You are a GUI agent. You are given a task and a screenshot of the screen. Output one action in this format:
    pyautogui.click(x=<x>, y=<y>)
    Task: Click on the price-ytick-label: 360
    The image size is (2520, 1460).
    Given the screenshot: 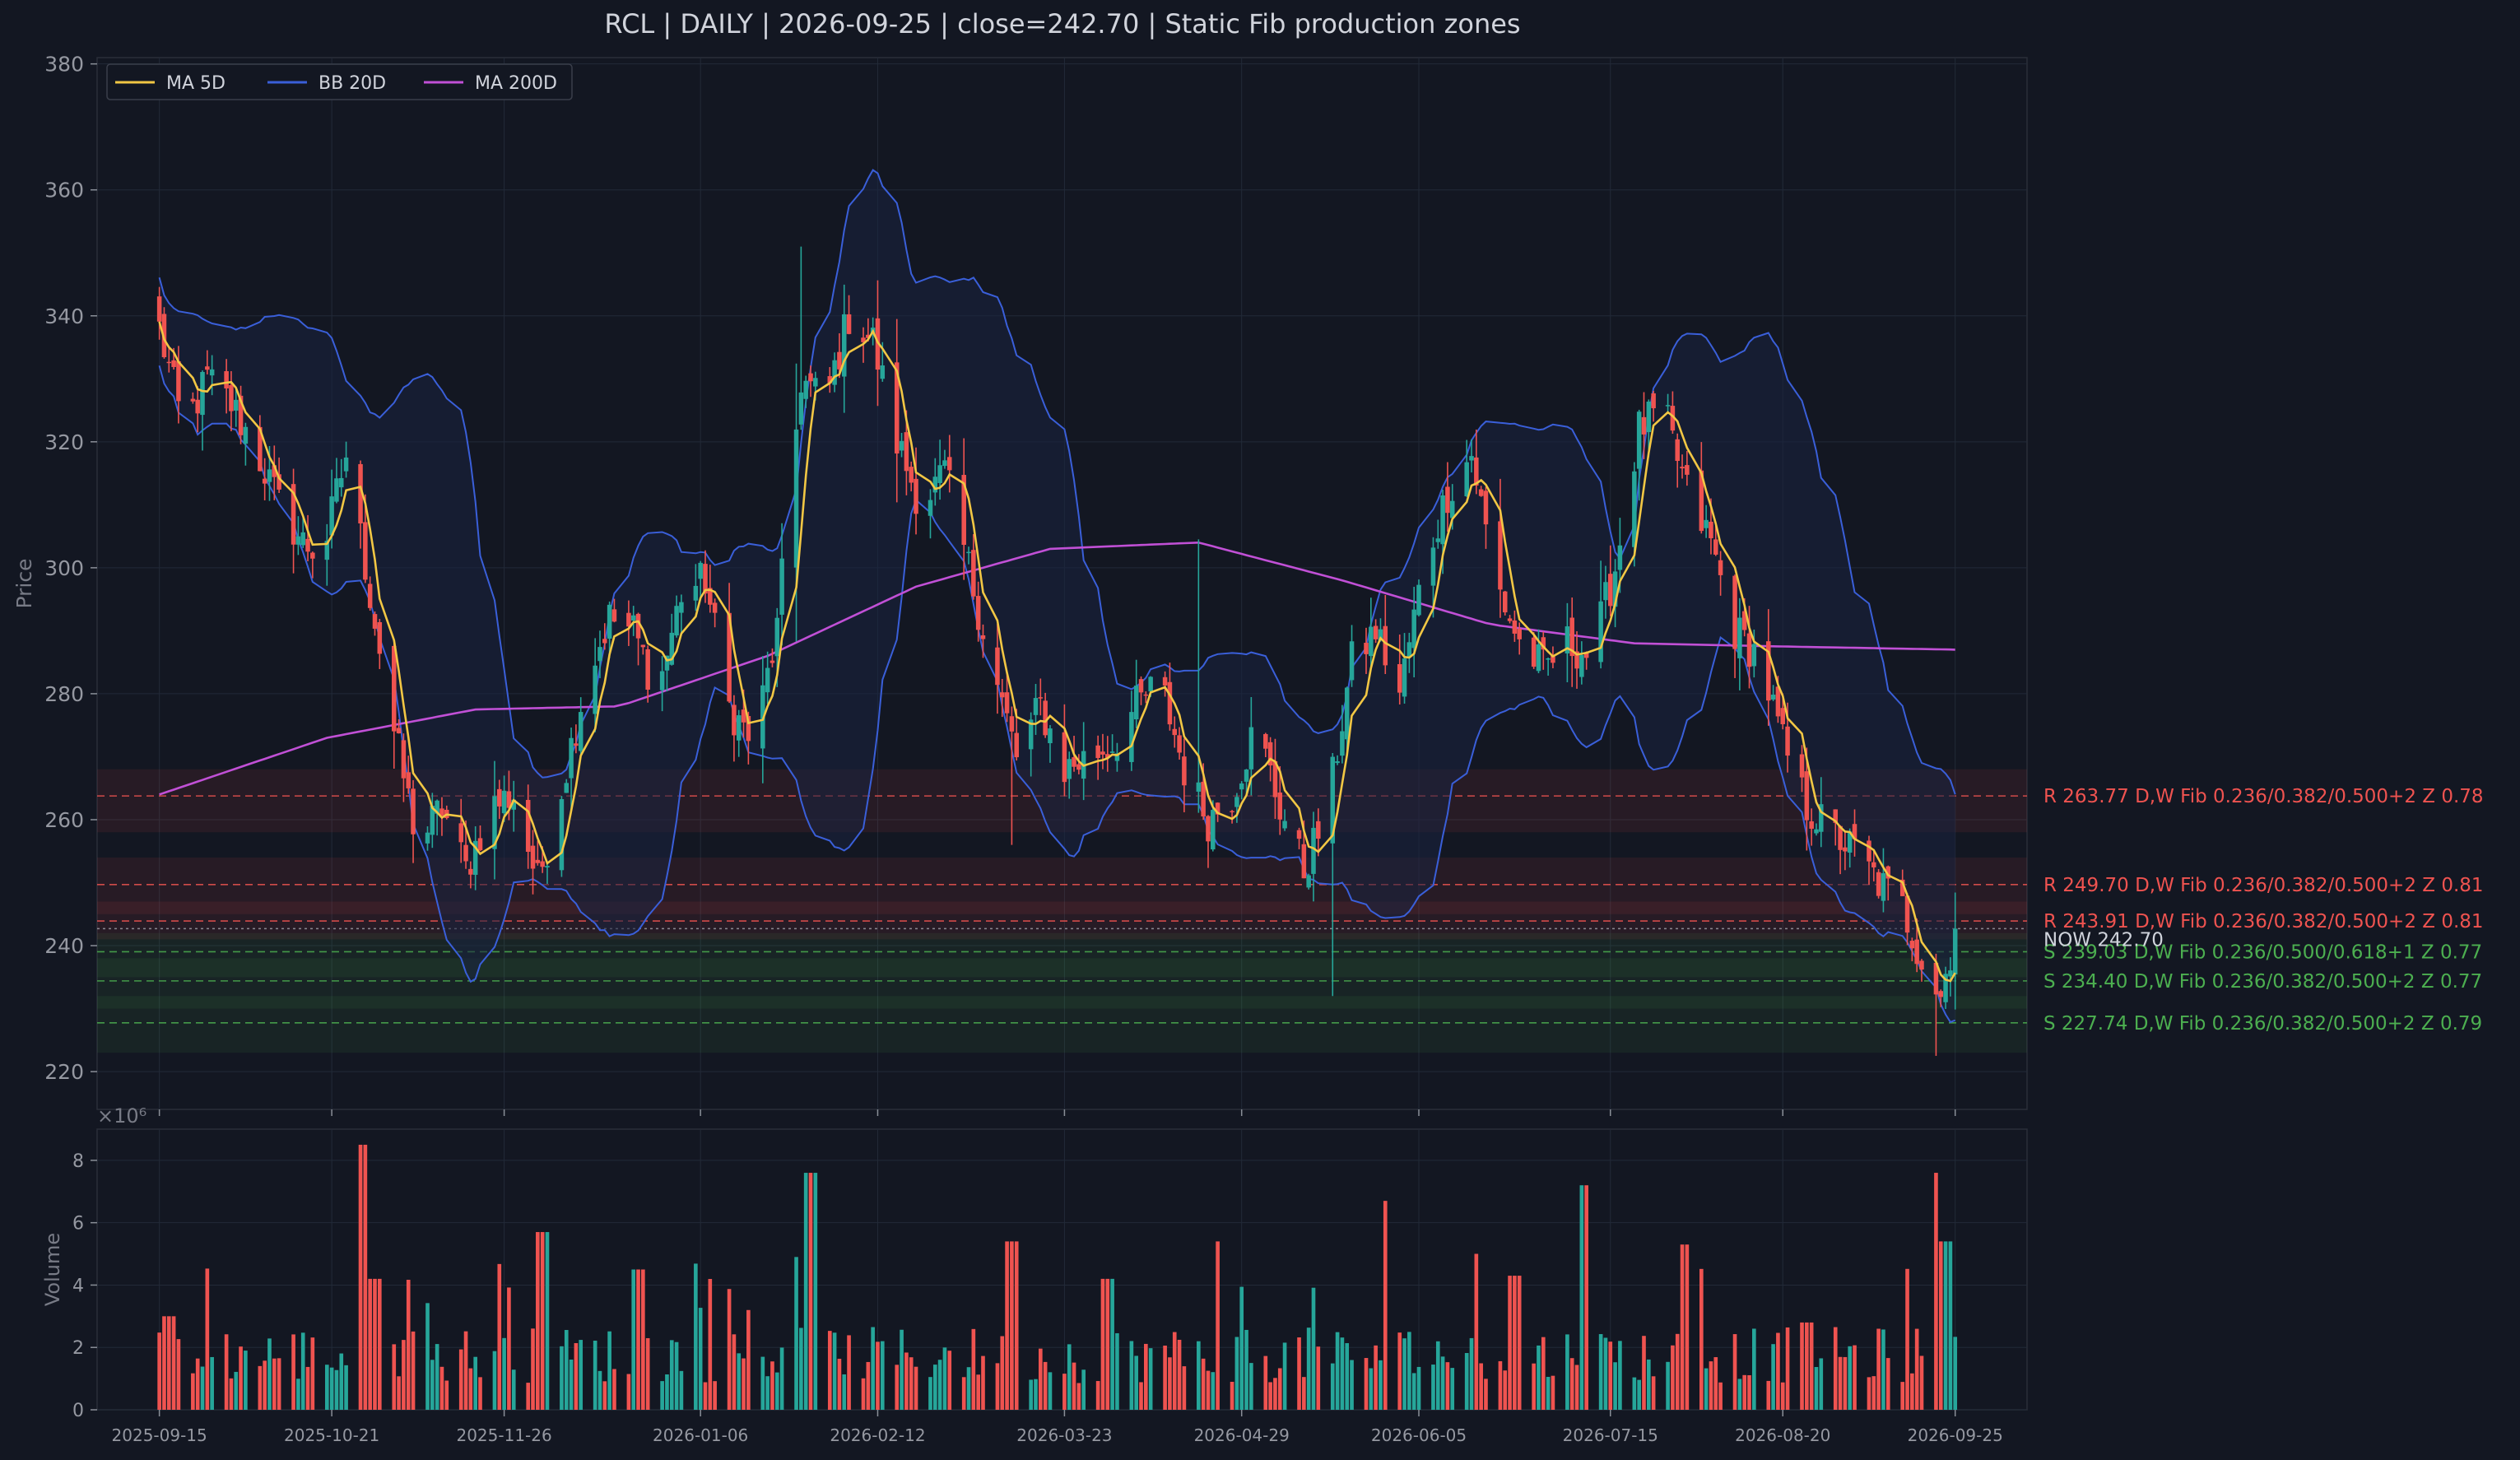 What is the action you would take?
    pyautogui.click(x=64, y=190)
    